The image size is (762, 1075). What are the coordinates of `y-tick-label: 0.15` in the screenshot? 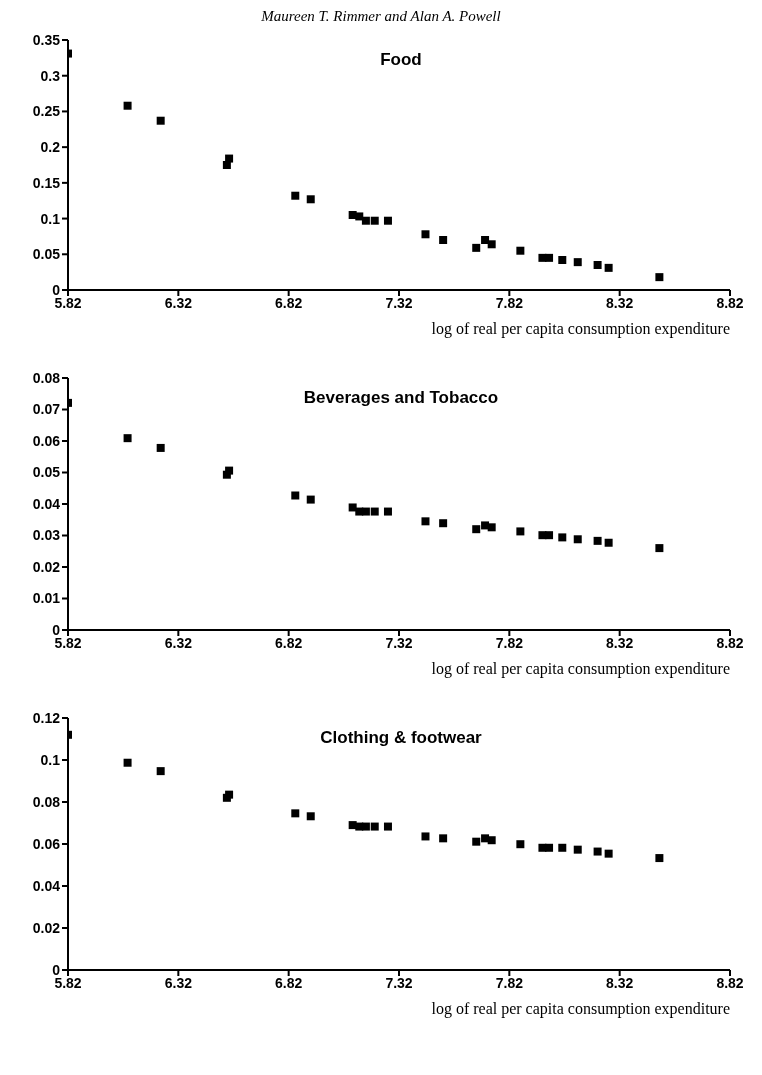 It's located at (46, 182).